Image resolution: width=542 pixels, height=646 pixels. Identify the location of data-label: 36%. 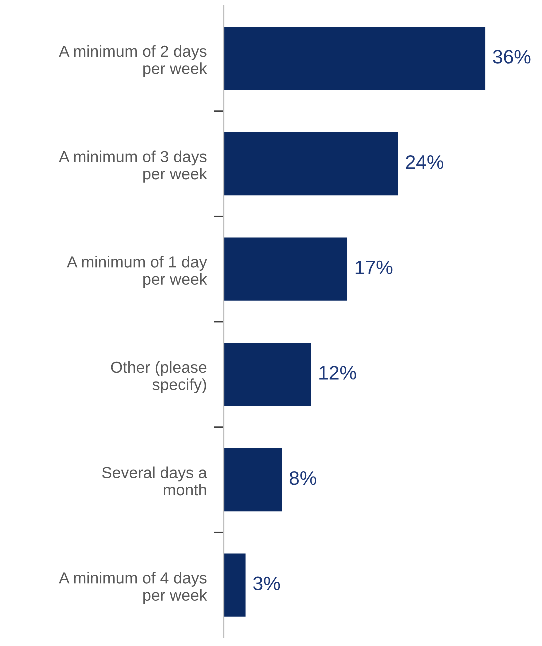
(512, 57).